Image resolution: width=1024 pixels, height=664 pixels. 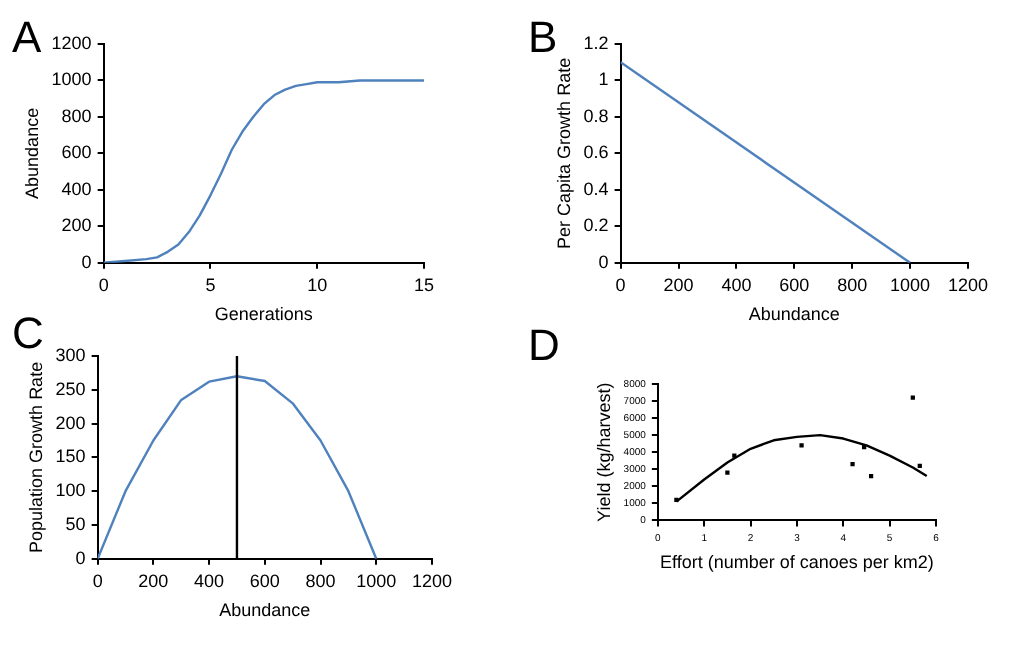 What do you see at coordinates (75, 523) in the screenshot?
I see `y-tick-label: 50` at bounding box center [75, 523].